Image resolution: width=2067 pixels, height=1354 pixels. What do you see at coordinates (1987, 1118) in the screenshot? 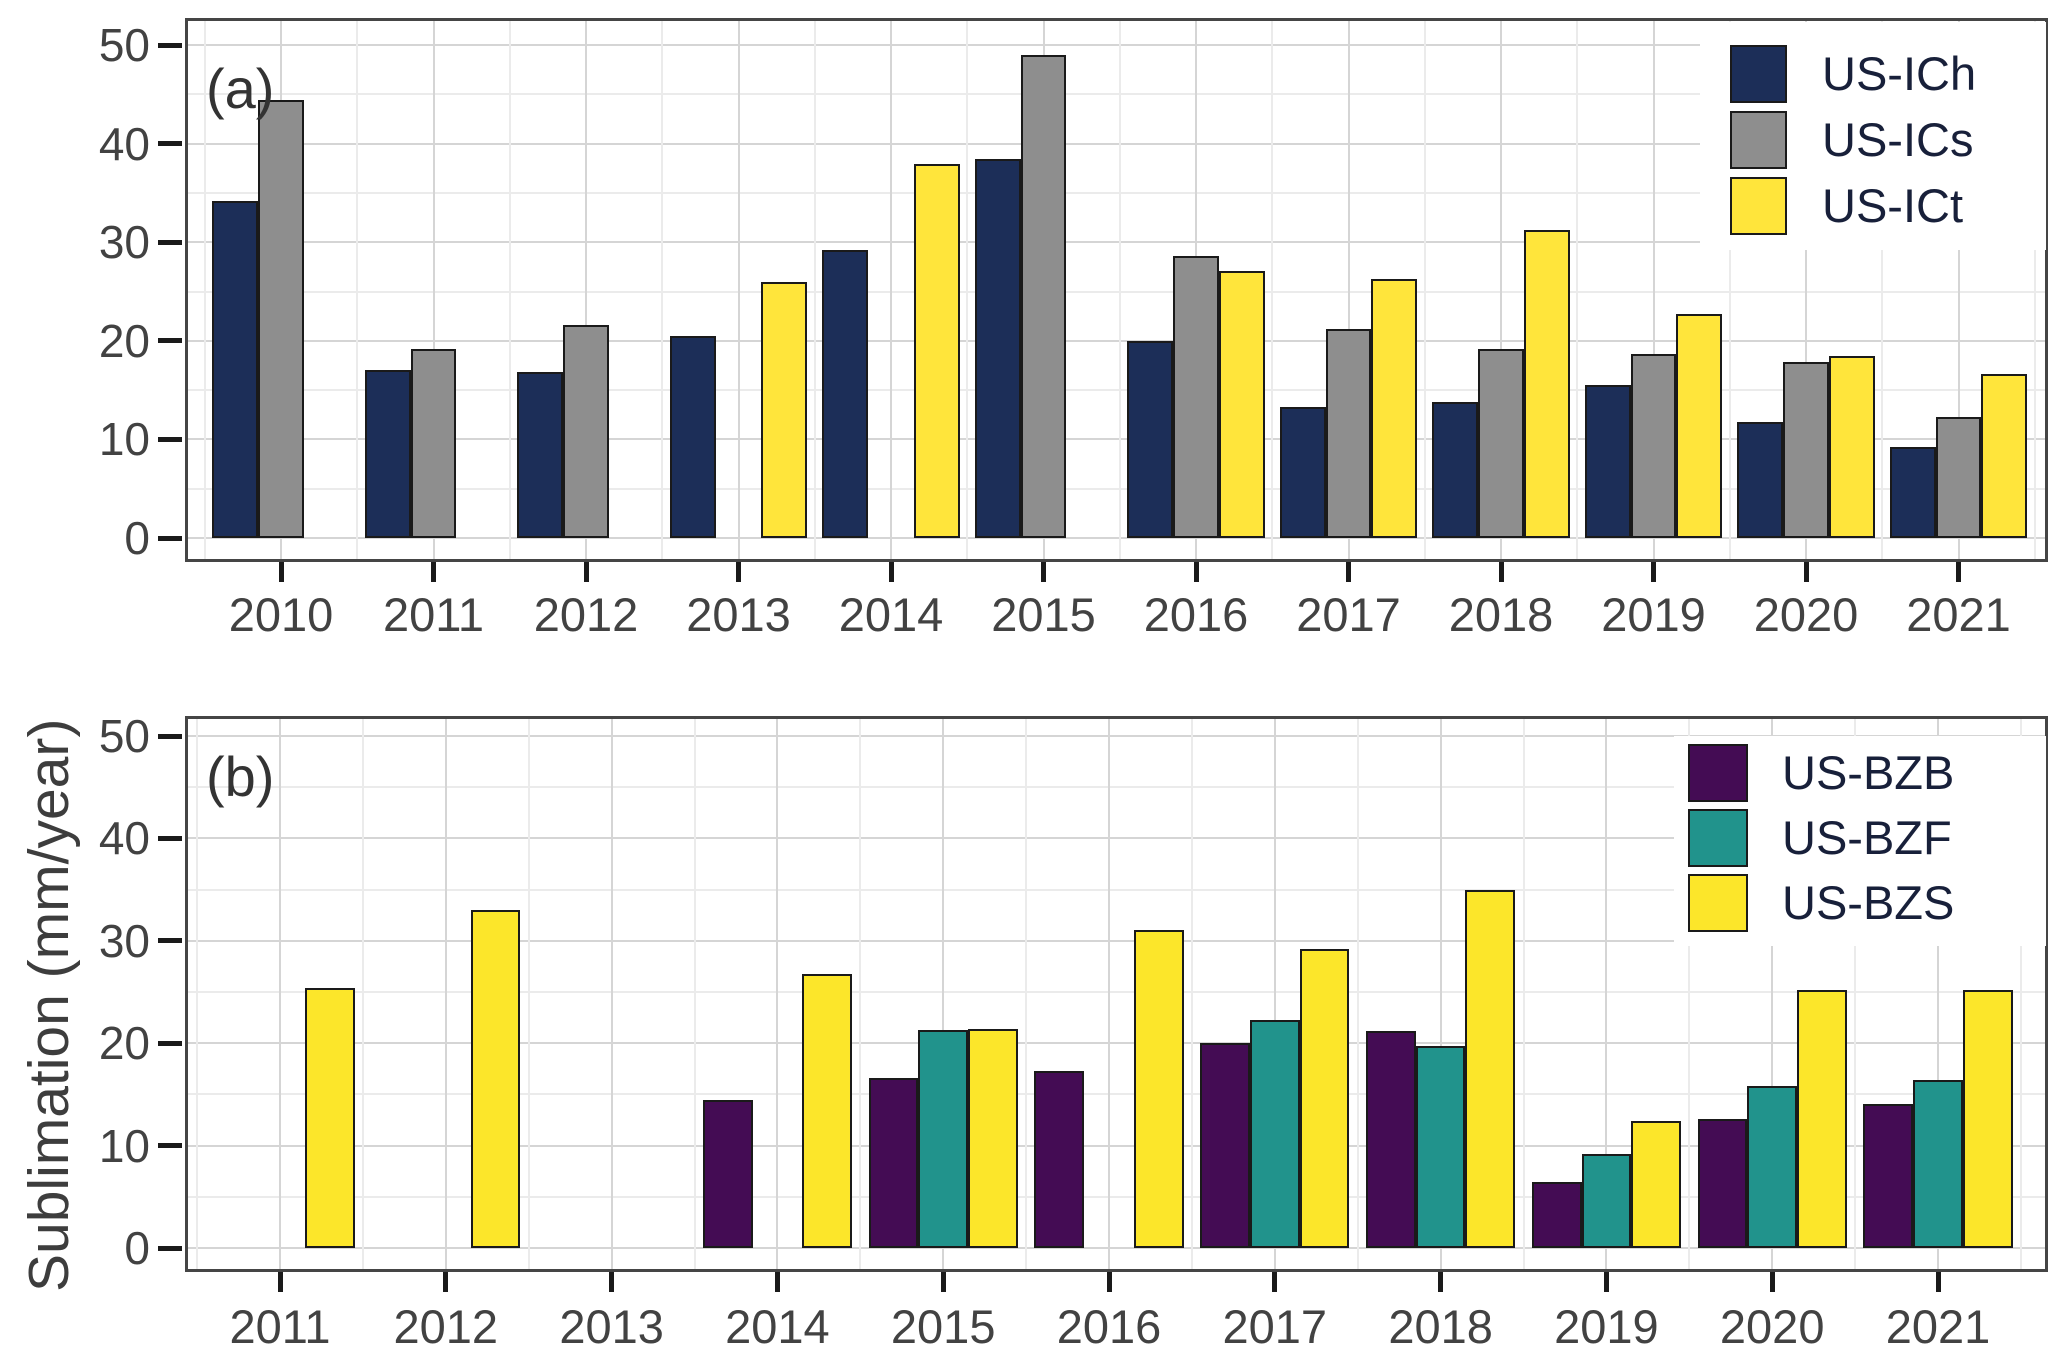
I see `bar-US-BZS-2021` at bounding box center [1987, 1118].